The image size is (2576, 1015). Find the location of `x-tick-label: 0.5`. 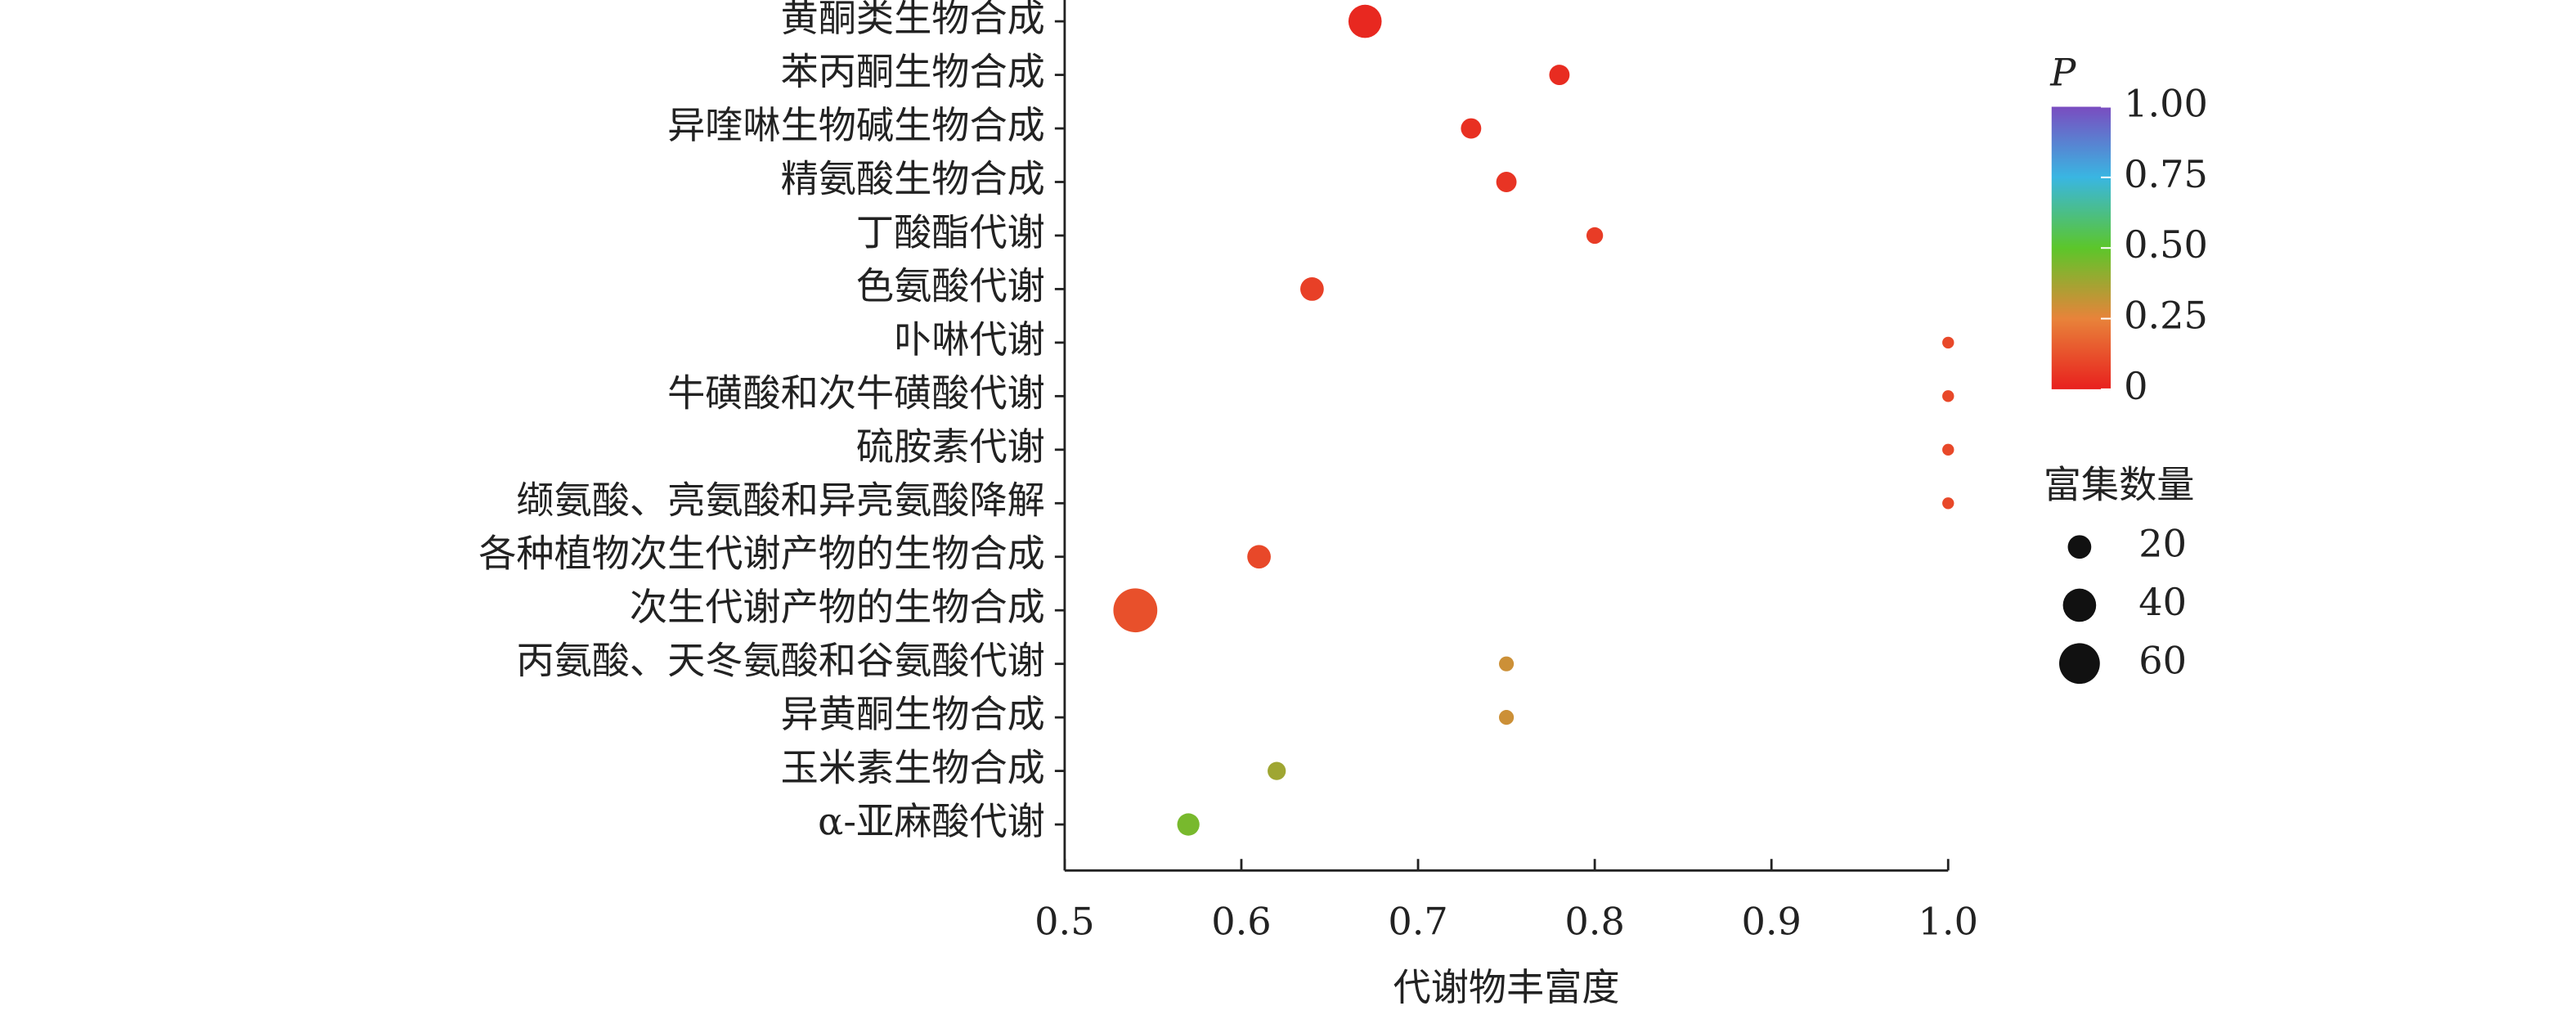

x-tick-label: 0.5 is located at coordinates (1064, 922).